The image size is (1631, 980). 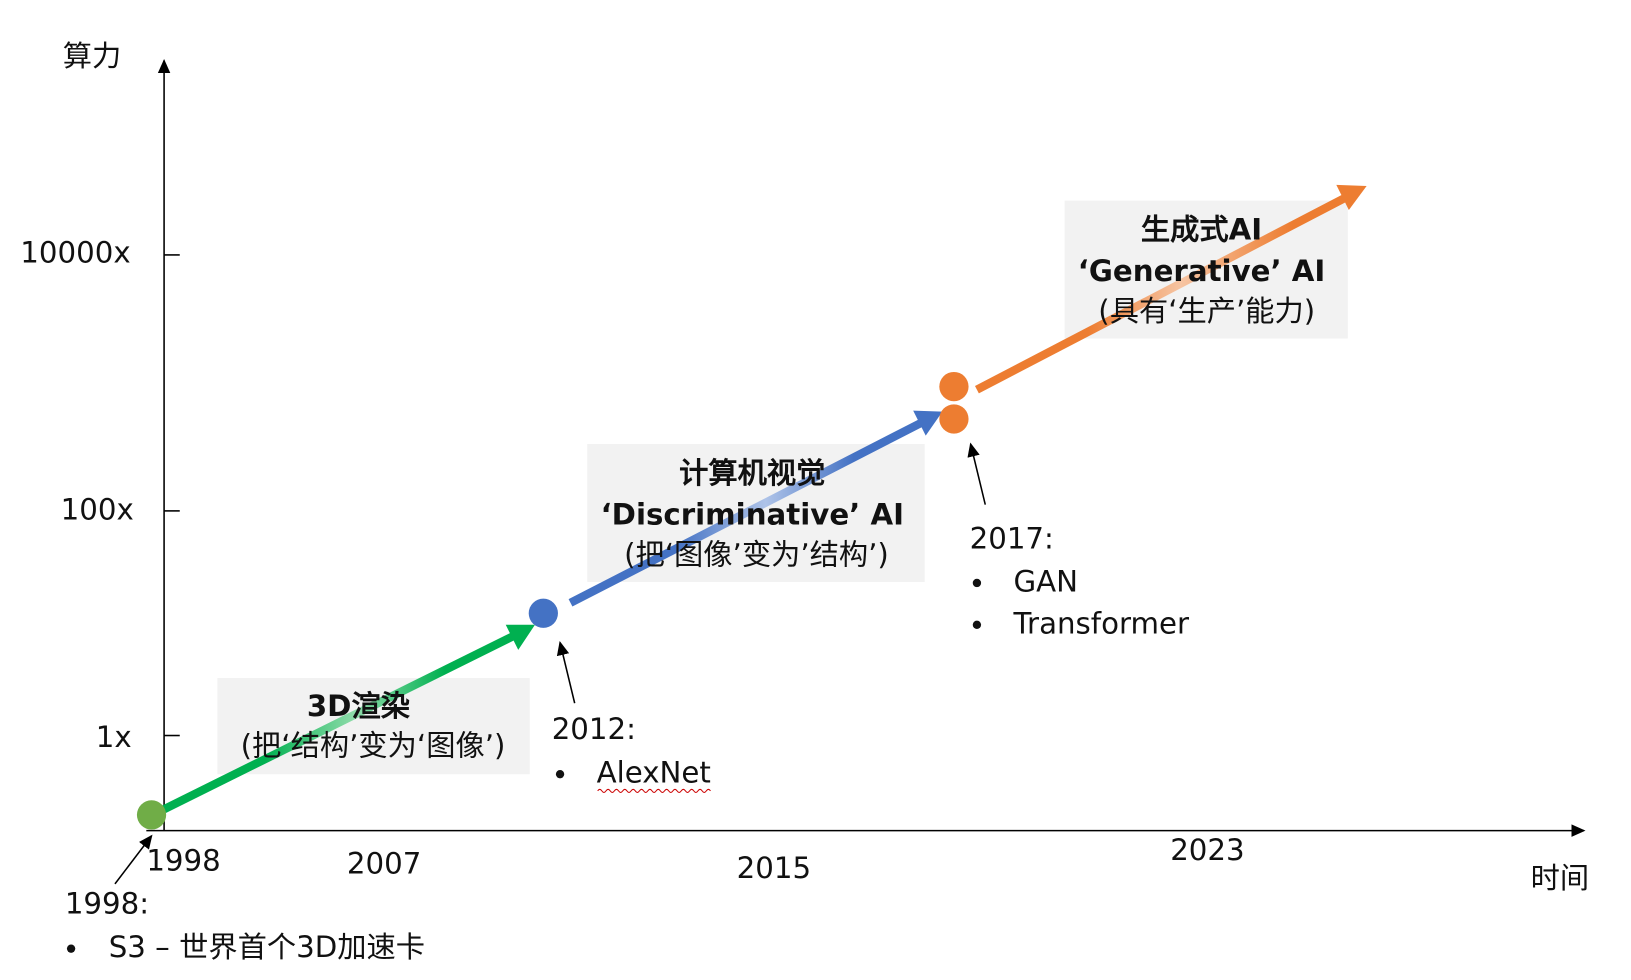 What do you see at coordinates (267, 947) in the screenshot?
I see `milestone-item: S3 – 世界首个3D加速卡` at bounding box center [267, 947].